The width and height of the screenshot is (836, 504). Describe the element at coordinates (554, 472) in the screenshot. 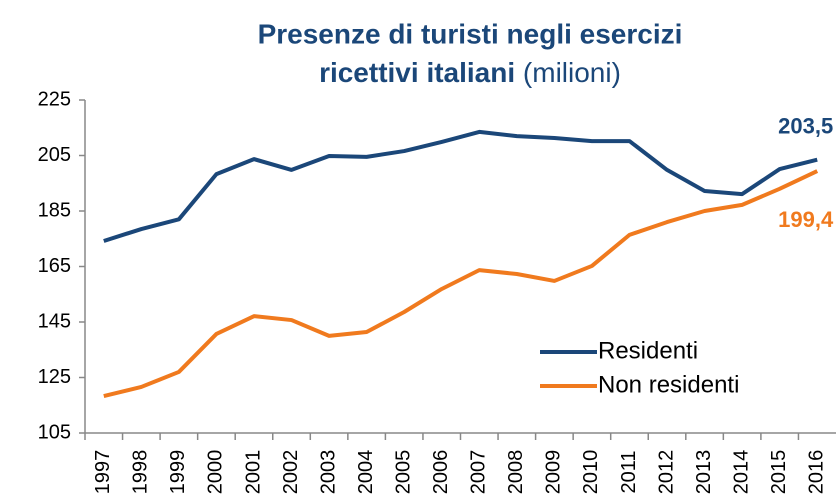

I see `x-tick-label: 2009` at that location.